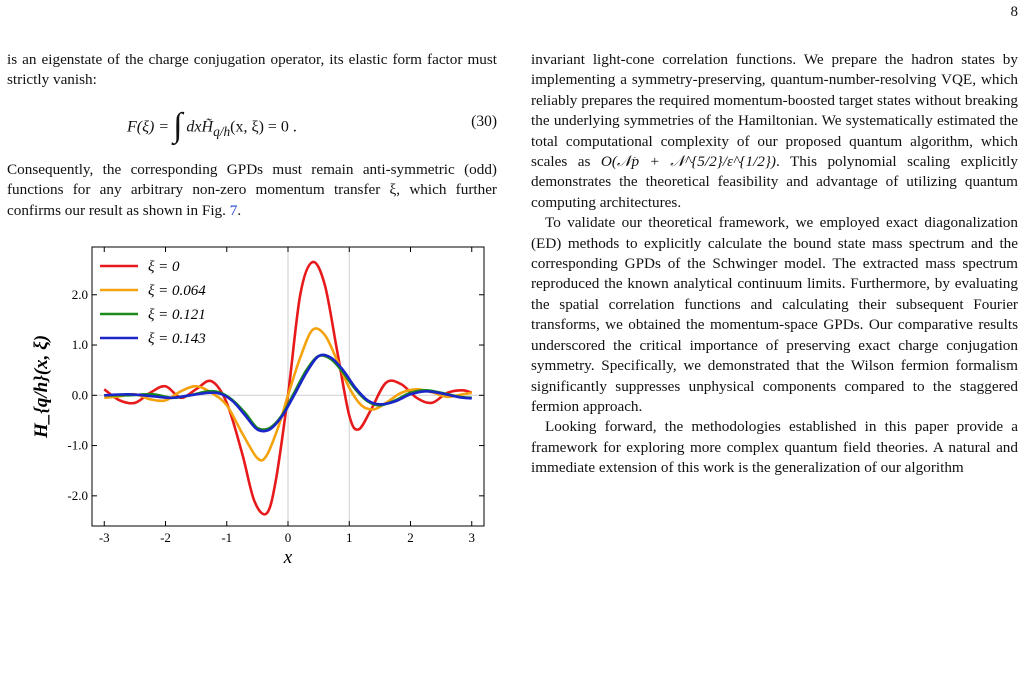 This screenshot has height=693, width=1030. I want to click on y-axis-label: H_{q/h}(x, ξ), so click(41, 387).